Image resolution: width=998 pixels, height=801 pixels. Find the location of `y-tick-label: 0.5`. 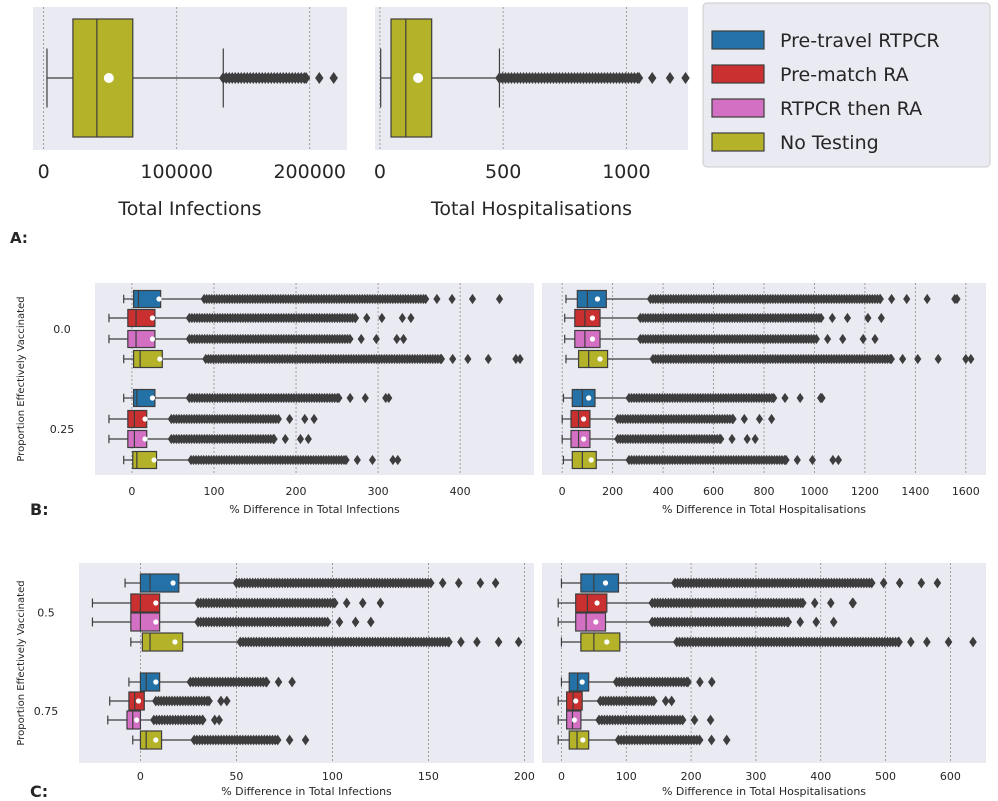

y-tick-label: 0.5 is located at coordinates (46, 613).